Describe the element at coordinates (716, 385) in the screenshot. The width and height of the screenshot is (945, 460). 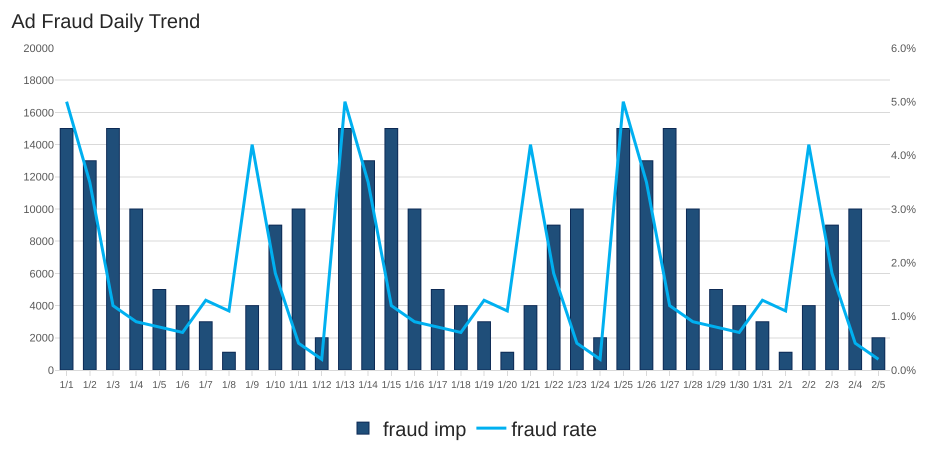
I see `x-tick-label: 1/29` at that location.